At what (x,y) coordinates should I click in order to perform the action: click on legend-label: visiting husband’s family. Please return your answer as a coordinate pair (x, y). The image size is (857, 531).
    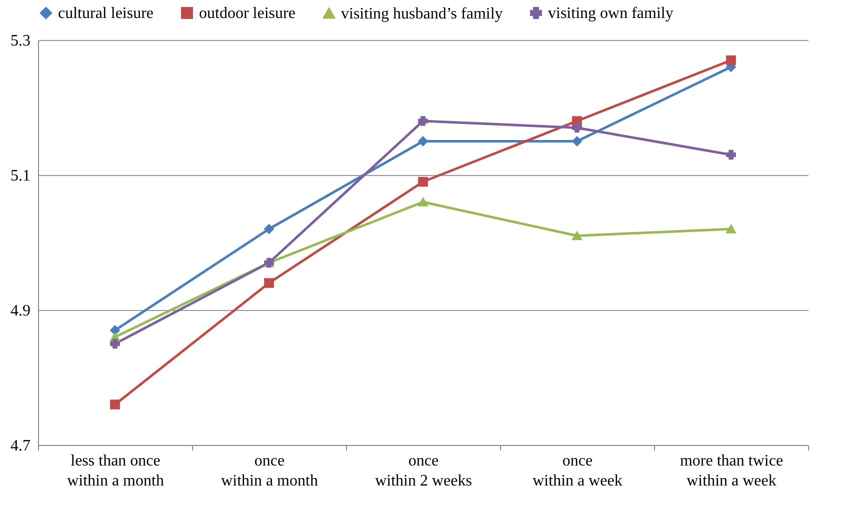
    Looking at the image, I should click on (422, 13).